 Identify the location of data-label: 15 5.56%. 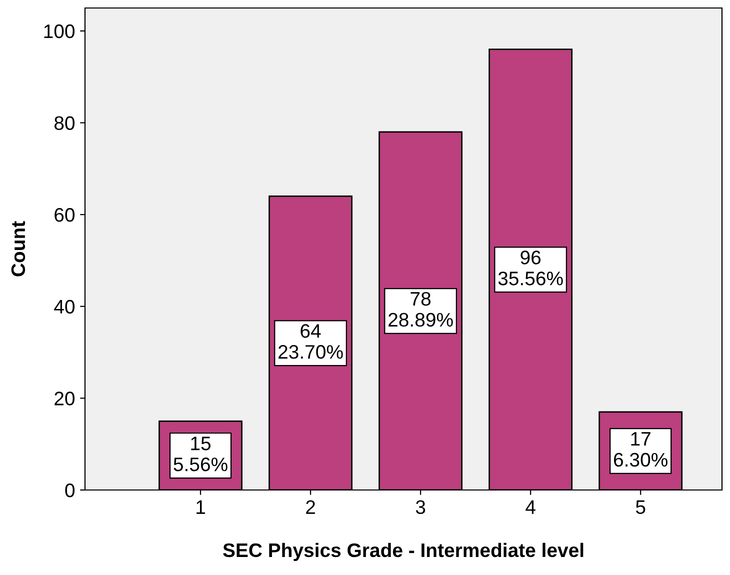
(201, 454).